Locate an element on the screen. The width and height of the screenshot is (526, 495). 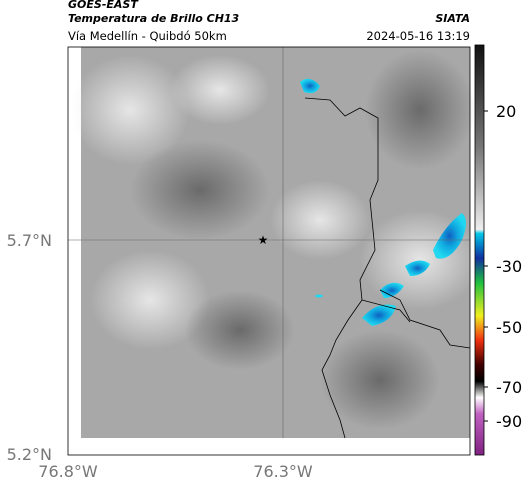
colorbar is located at coordinates (479, 250).